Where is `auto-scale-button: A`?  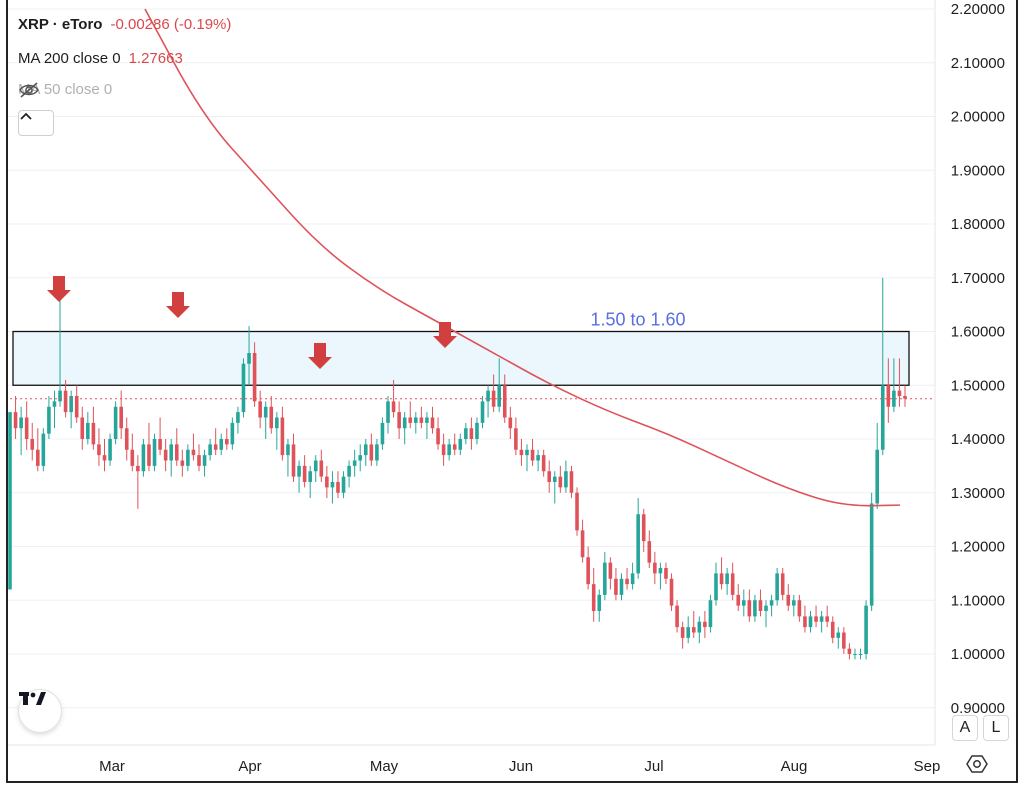
auto-scale-button: A is located at coordinates (965, 728).